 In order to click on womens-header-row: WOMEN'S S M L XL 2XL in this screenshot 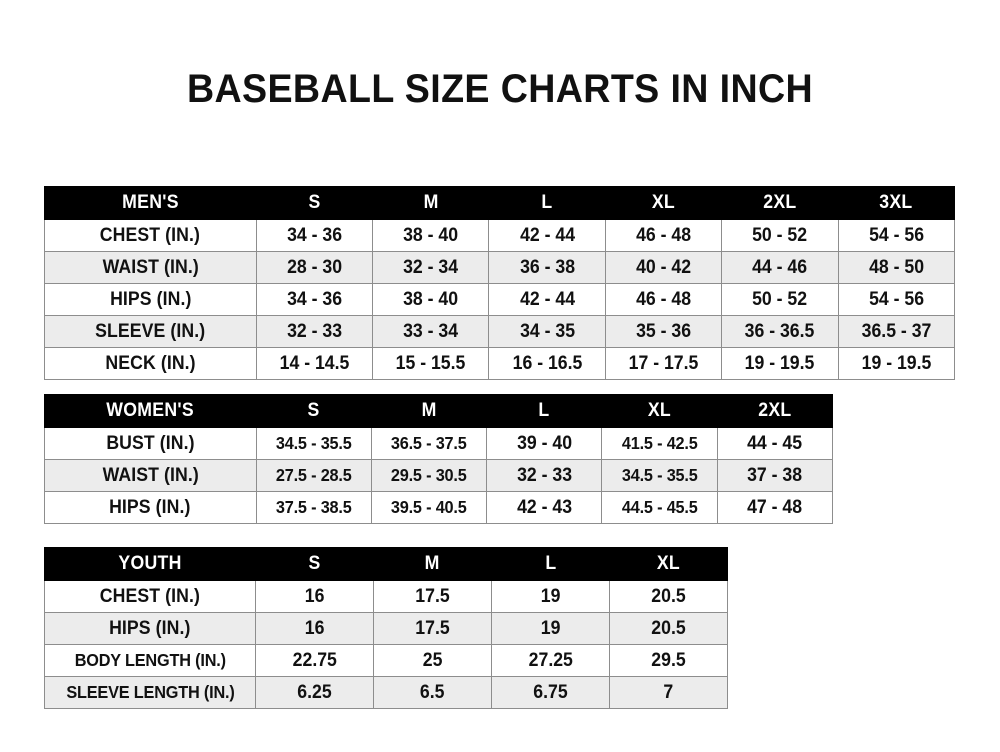, I will do `click(439, 411)`.